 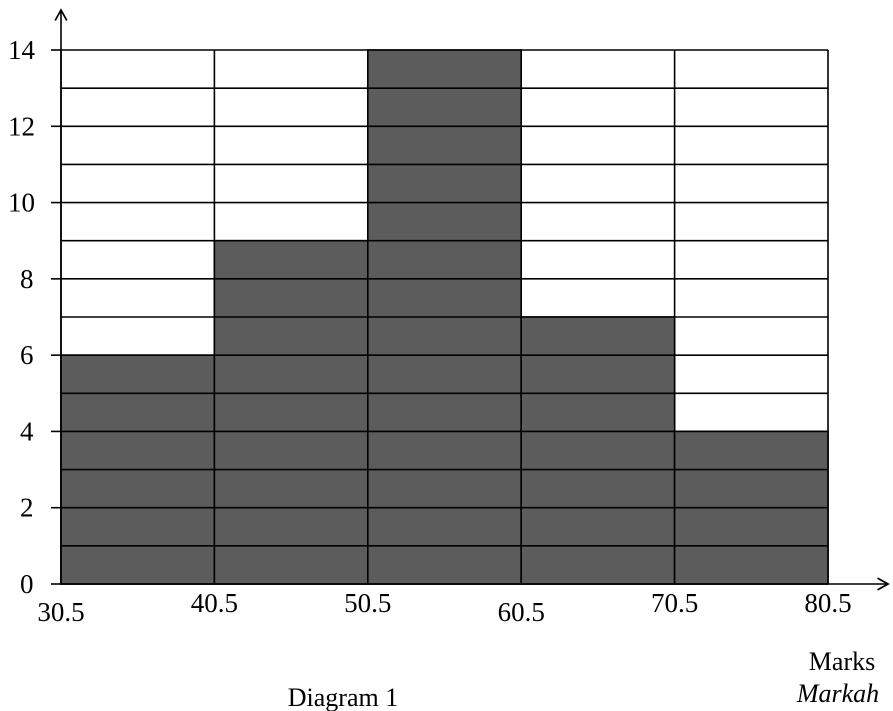 I want to click on x-tick-label: 70.5, so click(x=674, y=603).